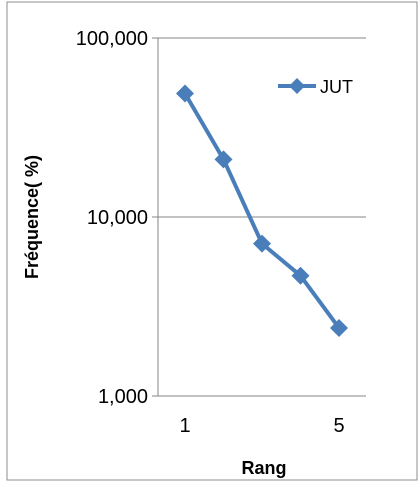 This screenshot has height=489, width=420. What do you see at coordinates (112, 39) in the screenshot?
I see `y-tick-label: 100,000` at bounding box center [112, 39].